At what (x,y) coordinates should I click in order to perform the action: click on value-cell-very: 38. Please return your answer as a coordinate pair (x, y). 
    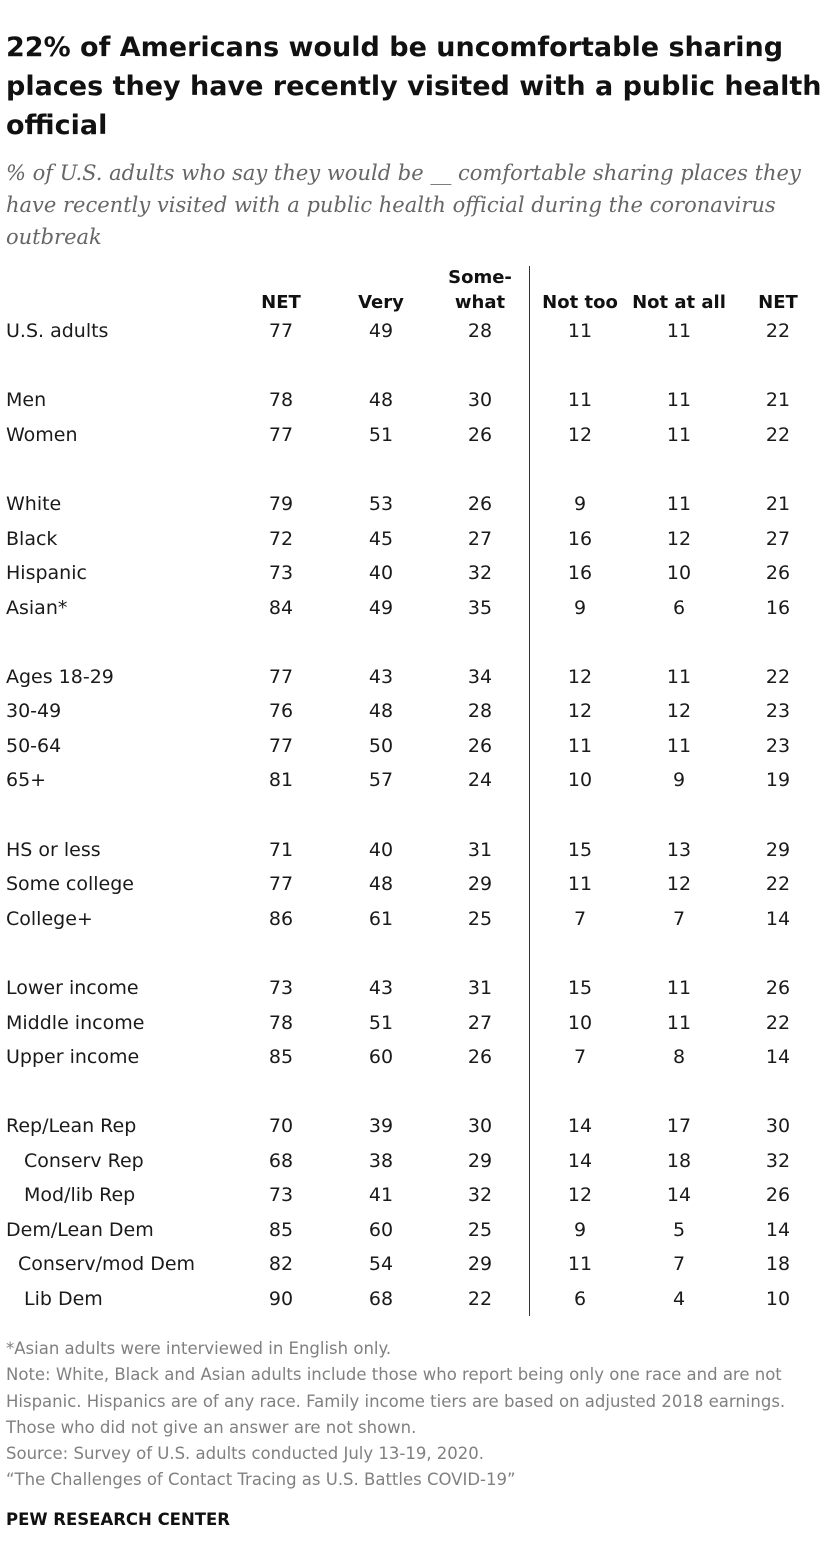
    Looking at the image, I should click on (381, 1161).